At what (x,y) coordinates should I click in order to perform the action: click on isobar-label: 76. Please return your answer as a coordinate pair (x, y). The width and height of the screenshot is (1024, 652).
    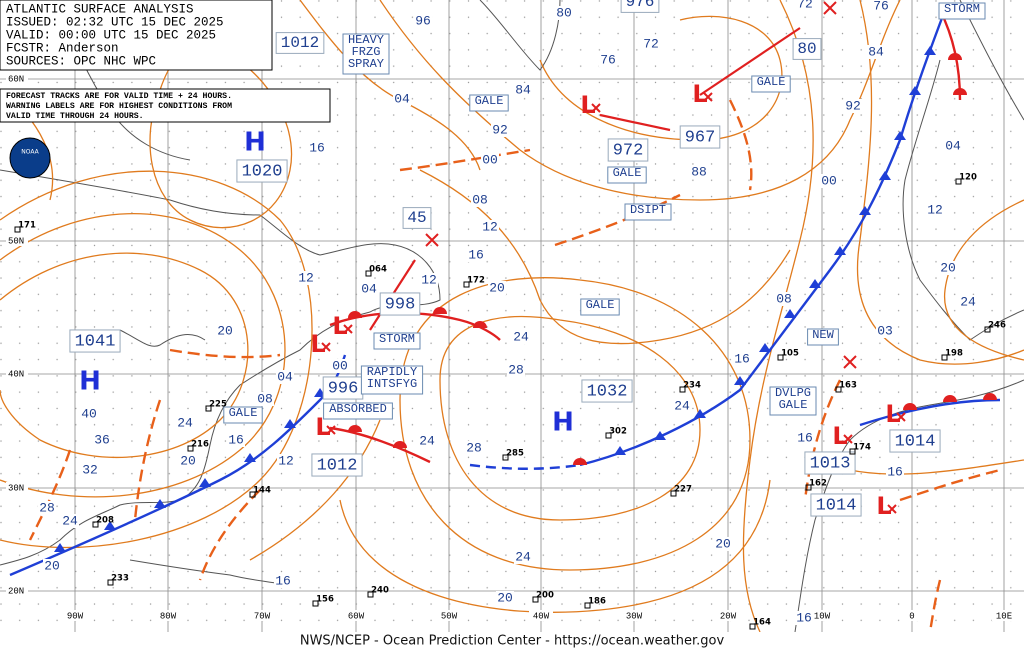
    Looking at the image, I should click on (608, 59).